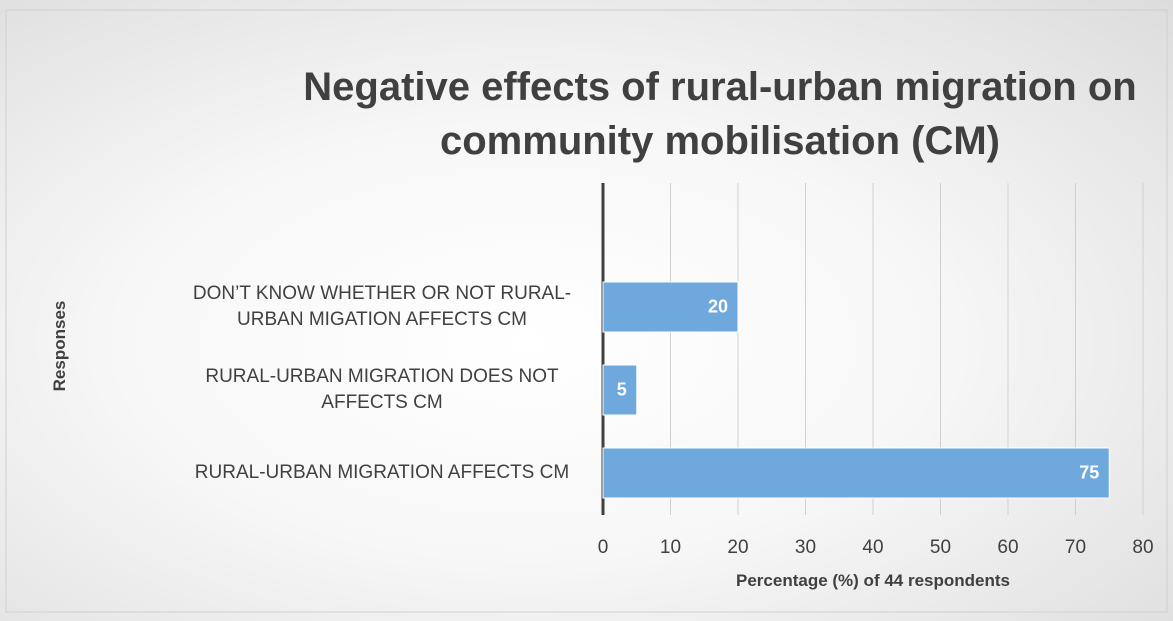 This screenshot has width=1173, height=621. Describe the element at coordinates (1075, 547) in the screenshot. I see `x-tick-label: 70` at that location.